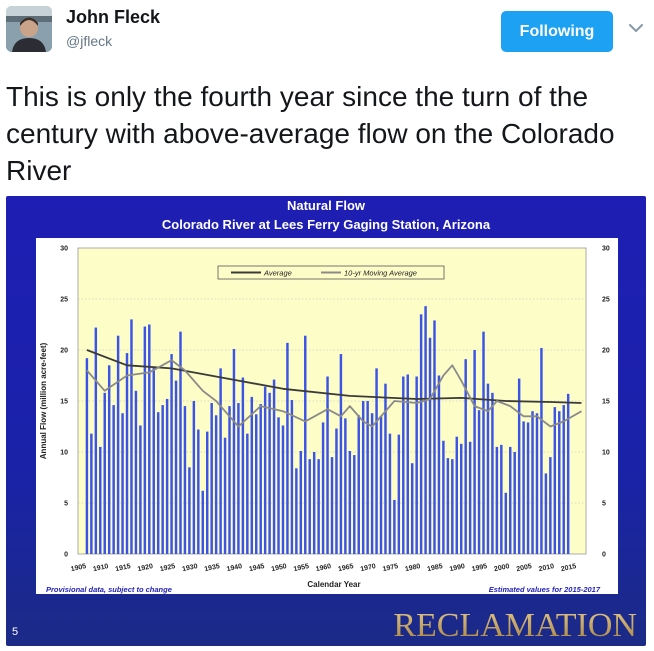  What do you see at coordinates (479, 568) in the screenshot?
I see `x-tick-label: 1995` at bounding box center [479, 568].